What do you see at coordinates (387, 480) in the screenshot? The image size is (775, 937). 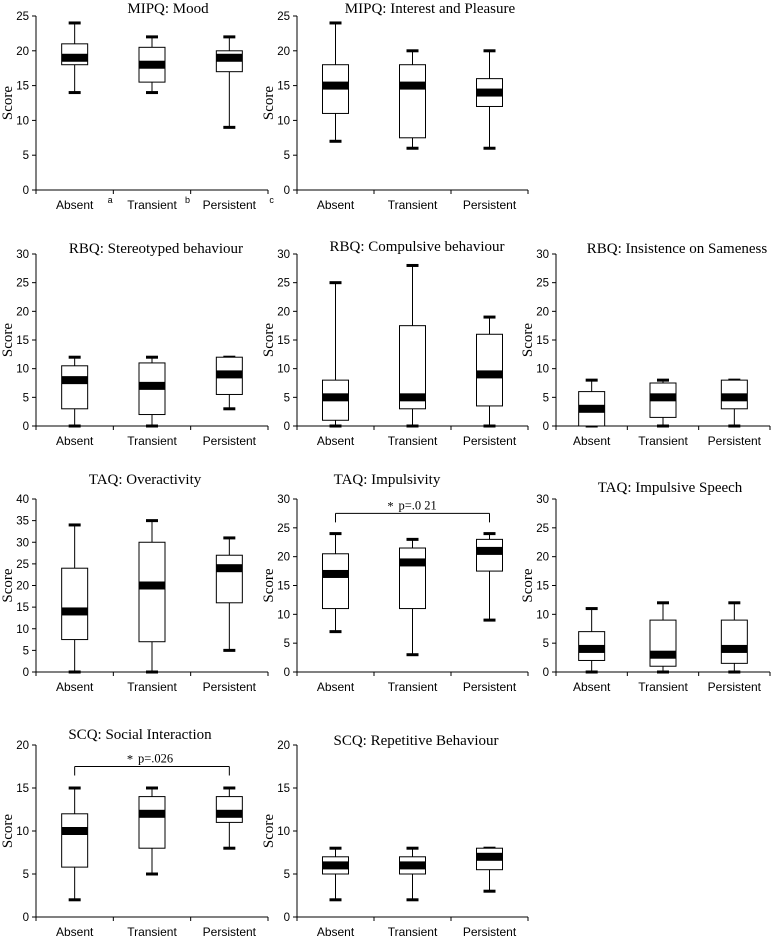 I see `chart-title: TAQ: Impulsivity` at bounding box center [387, 480].